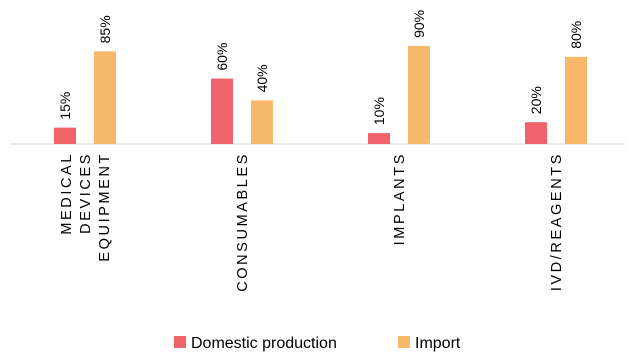 Image resolution: width=628 pixels, height=356 pixels. I want to click on data-label-import-2: 40%, so click(262, 78).